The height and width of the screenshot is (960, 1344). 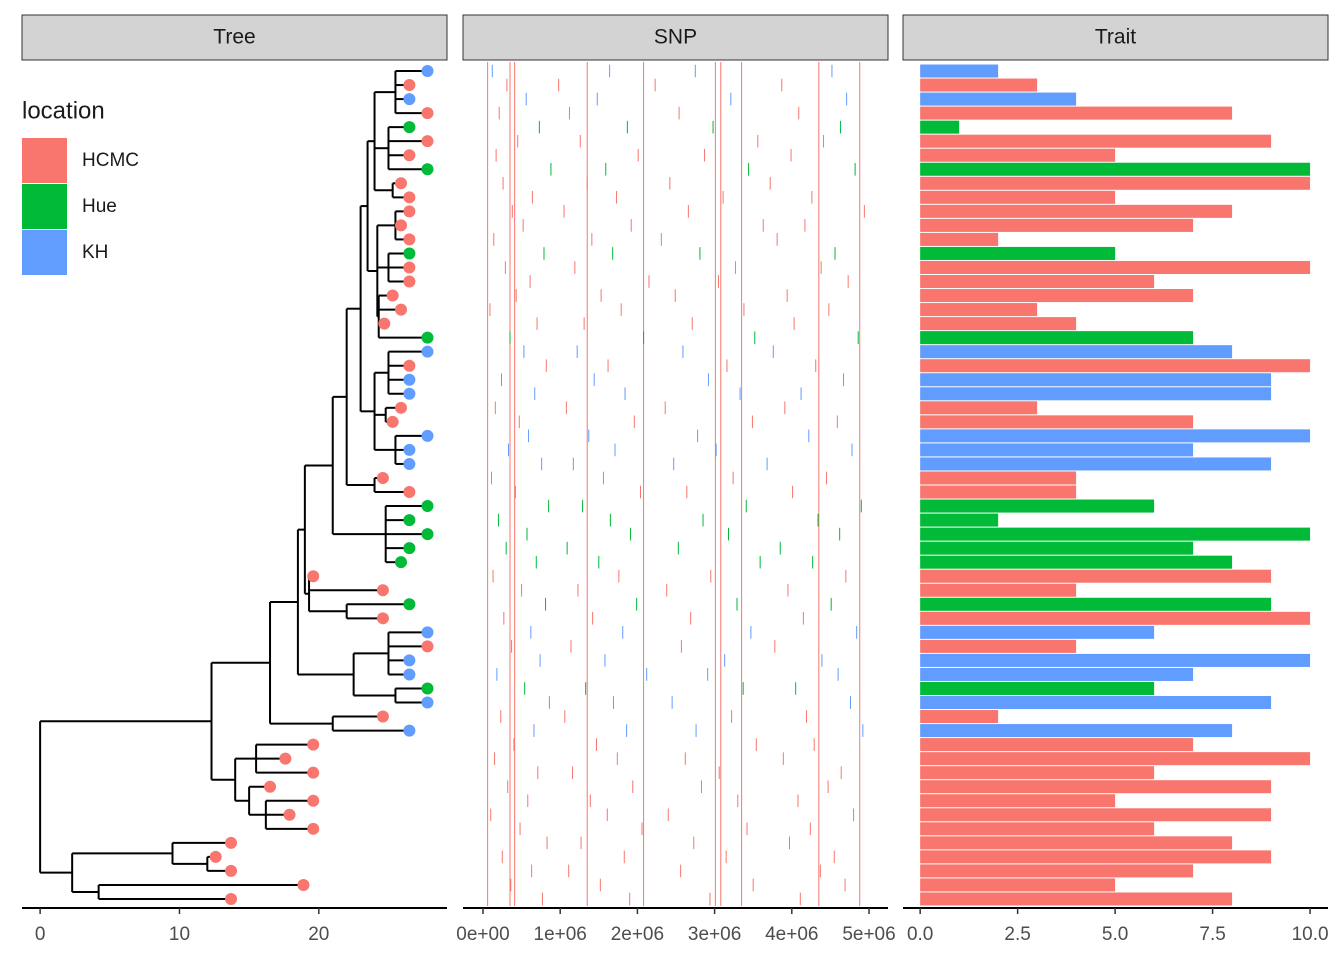 What do you see at coordinates (1017, 934) in the screenshot?
I see `x-tick-label: 2.5` at bounding box center [1017, 934].